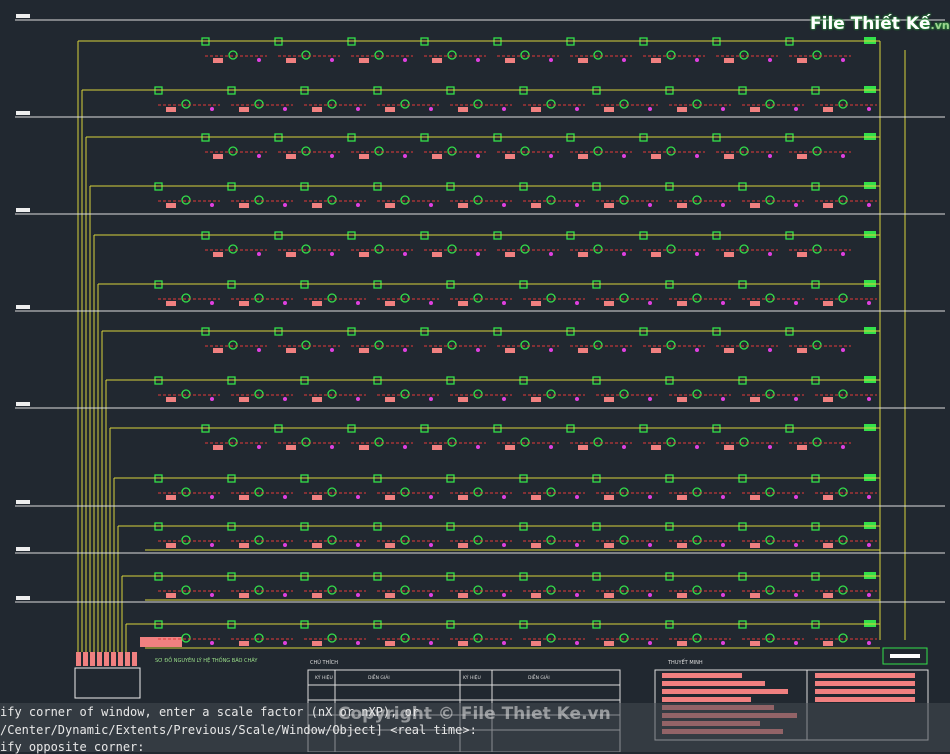 This screenshot has width=950, height=754. Describe the element at coordinates (107, 683) in the screenshot. I see `fire-panel` at that location.